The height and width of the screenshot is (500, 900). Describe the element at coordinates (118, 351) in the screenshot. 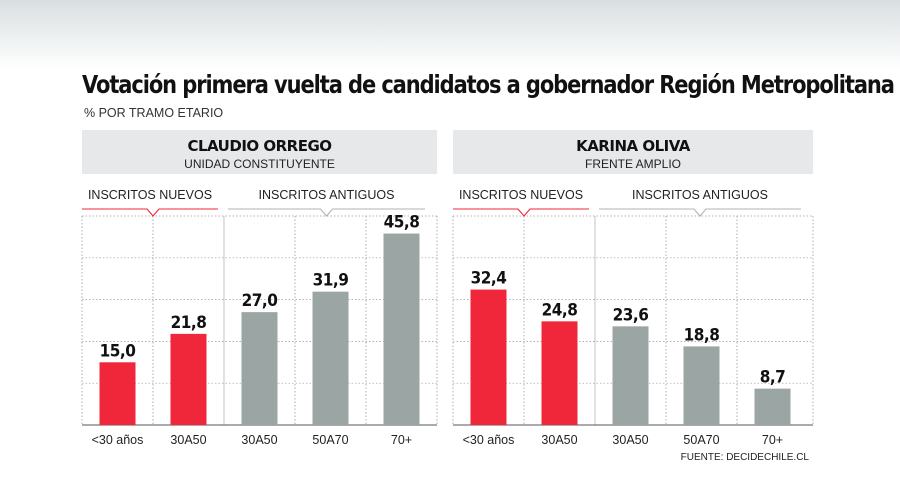

I see `value-label: 15,0` at that location.